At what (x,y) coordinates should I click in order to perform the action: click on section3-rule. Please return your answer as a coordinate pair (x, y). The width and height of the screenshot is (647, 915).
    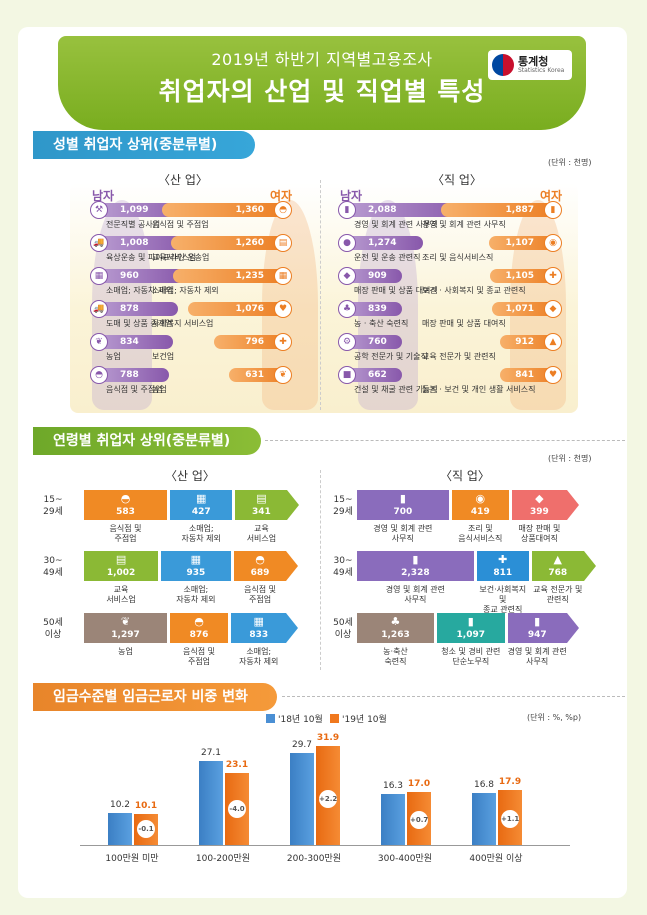
    Looking at the image, I should click on (453, 696).